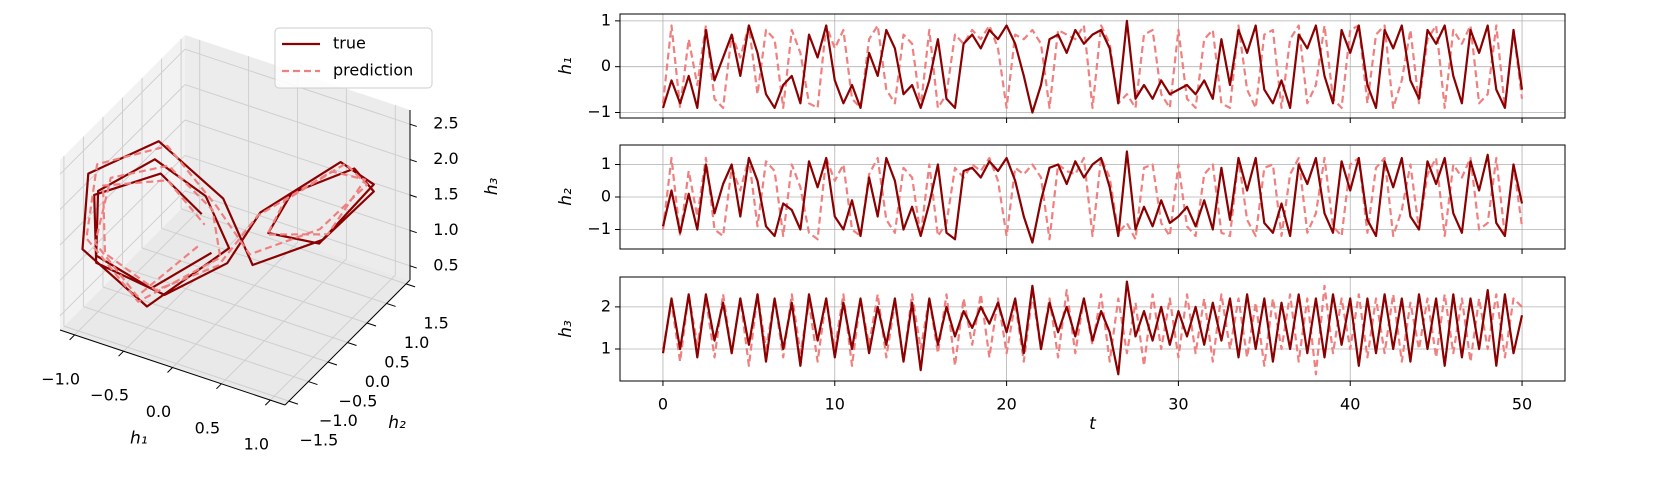 This screenshot has width=1661, height=491. I want to click on y-tick-label: 1.0, so click(416, 342).